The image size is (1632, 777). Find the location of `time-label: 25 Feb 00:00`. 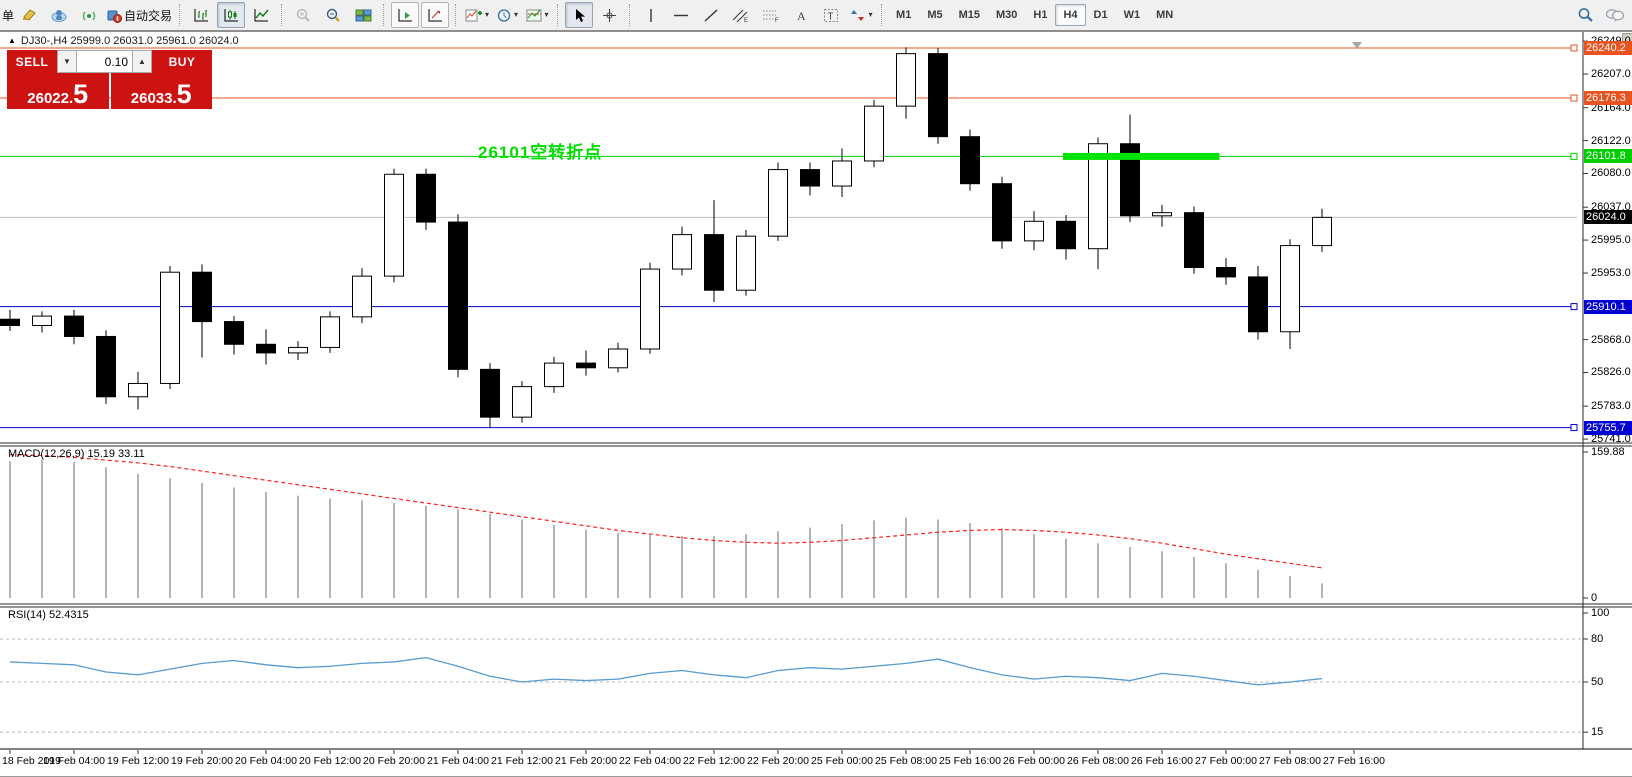

time-label: 25 Feb 00:00 is located at coordinates (842, 761).